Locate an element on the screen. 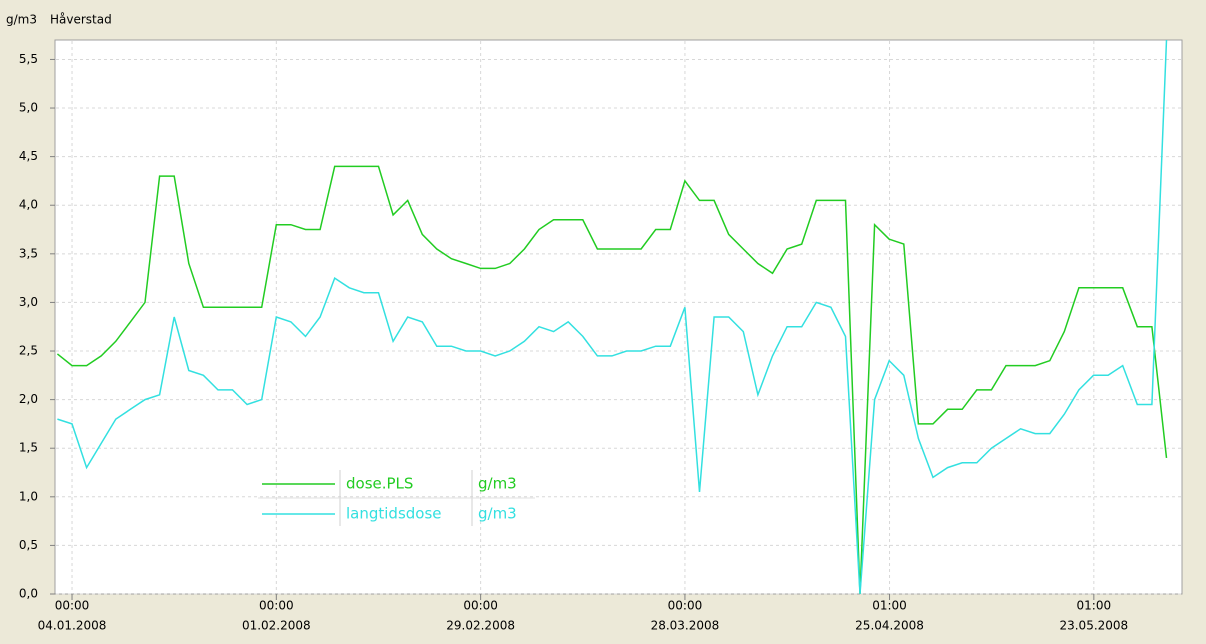  y-tick-label: 2,0 is located at coordinates (28, 399).